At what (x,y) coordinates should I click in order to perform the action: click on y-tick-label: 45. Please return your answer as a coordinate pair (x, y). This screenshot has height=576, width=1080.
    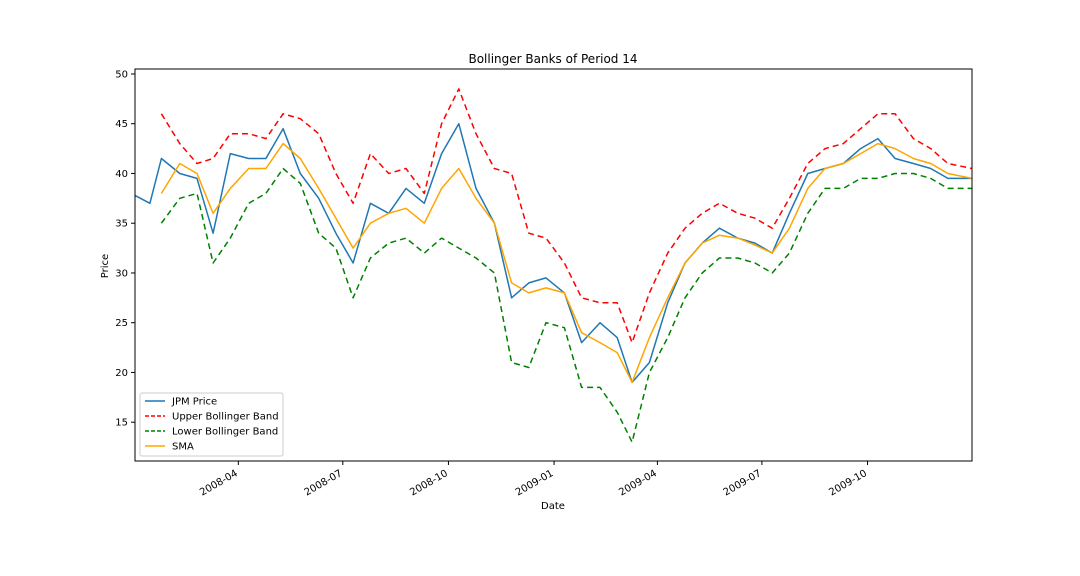
    Looking at the image, I should click on (121, 124).